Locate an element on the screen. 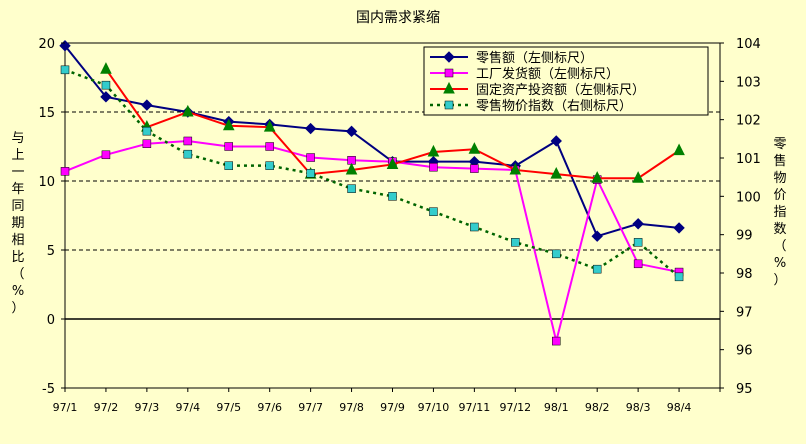 The width and height of the screenshot is (806, 444). y-axis-label-char: 期 is located at coordinates (17, 223).